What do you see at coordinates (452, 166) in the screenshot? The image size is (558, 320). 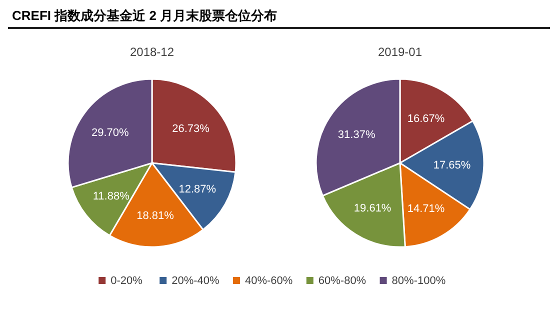 I see `data-label: 17.65%` at bounding box center [452, 166].